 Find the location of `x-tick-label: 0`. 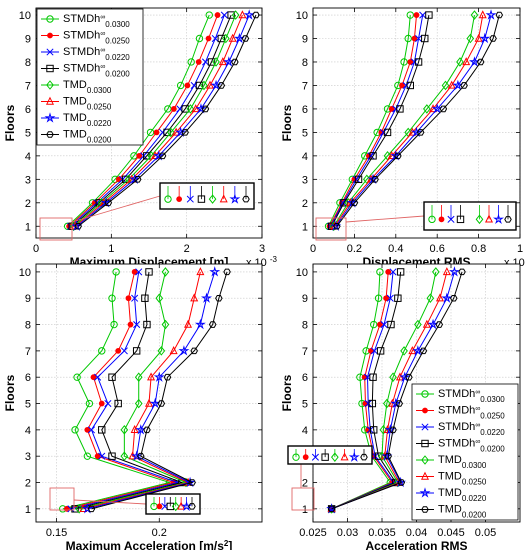

x-tick-label: 0 is located at coordinates (313, 249).